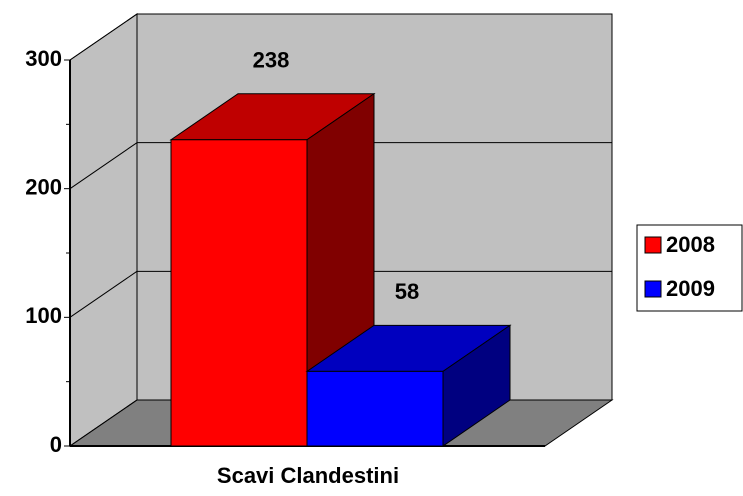  I want to click on y-tick-label: 200, so click(43, 186).